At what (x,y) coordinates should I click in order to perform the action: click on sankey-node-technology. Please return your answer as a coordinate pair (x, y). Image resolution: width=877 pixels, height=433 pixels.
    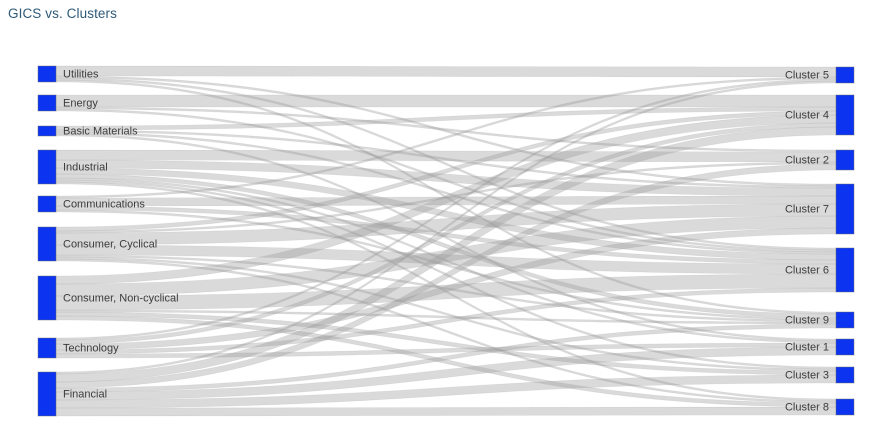
    Looking at the image, I should click on (47, 348).